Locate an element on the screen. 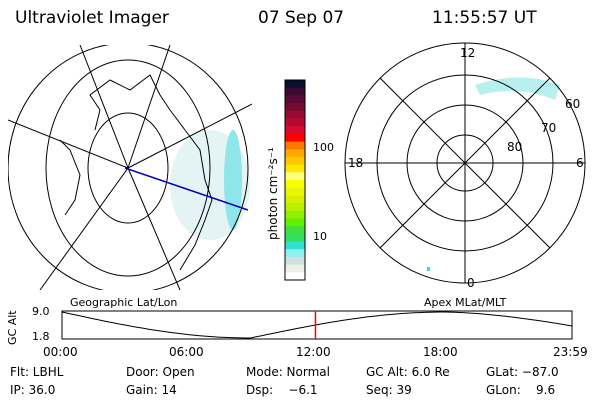 This screenshot has height=400, width=600. mlt-label-0: 0 is located at coordinates (471, 283).